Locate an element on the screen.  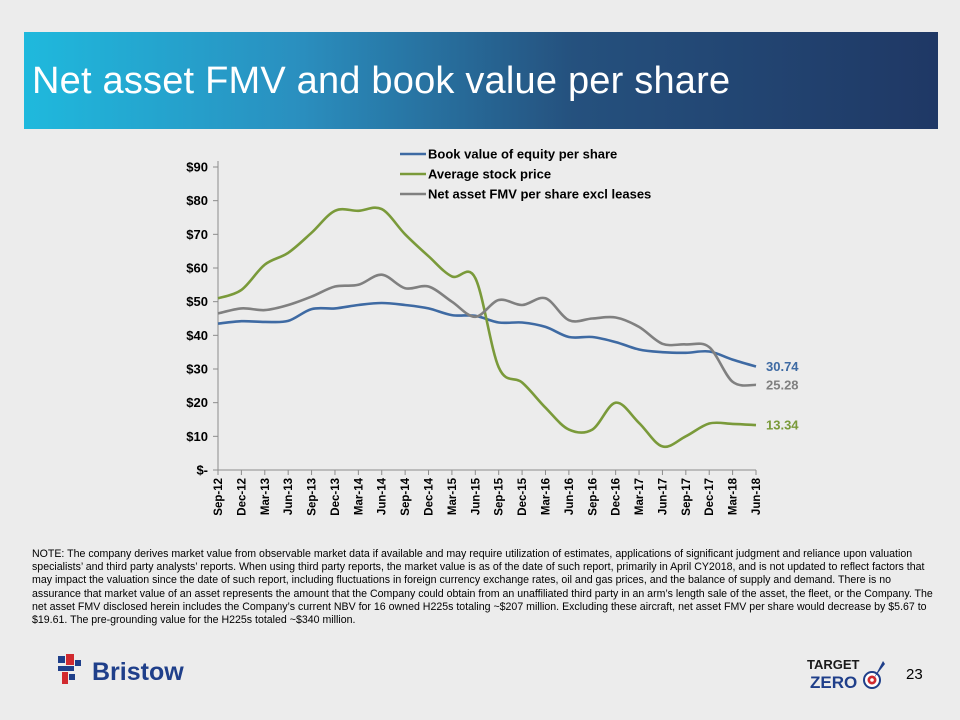
x-tick-label: Mar-17 is located at coordinates (640, 496).